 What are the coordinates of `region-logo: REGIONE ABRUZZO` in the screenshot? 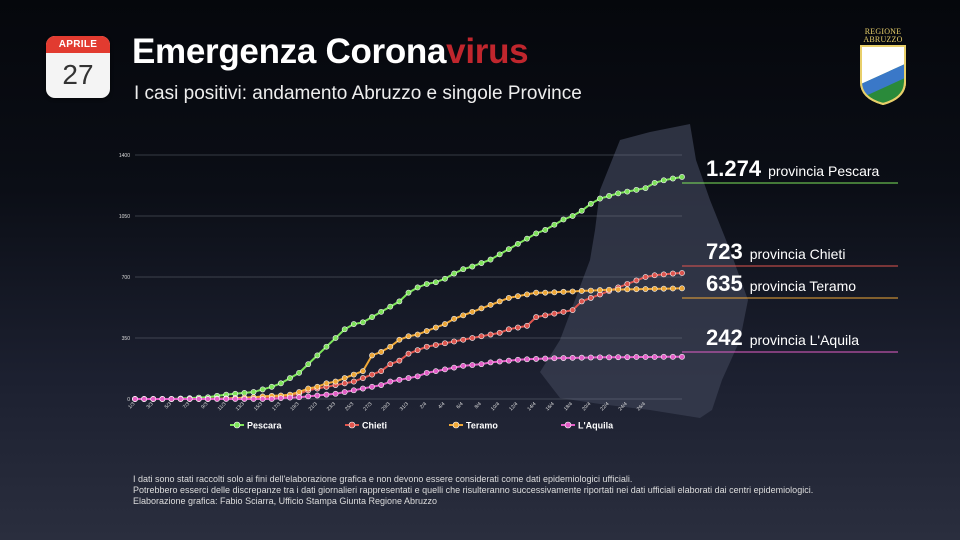 It's located at (883, 69).